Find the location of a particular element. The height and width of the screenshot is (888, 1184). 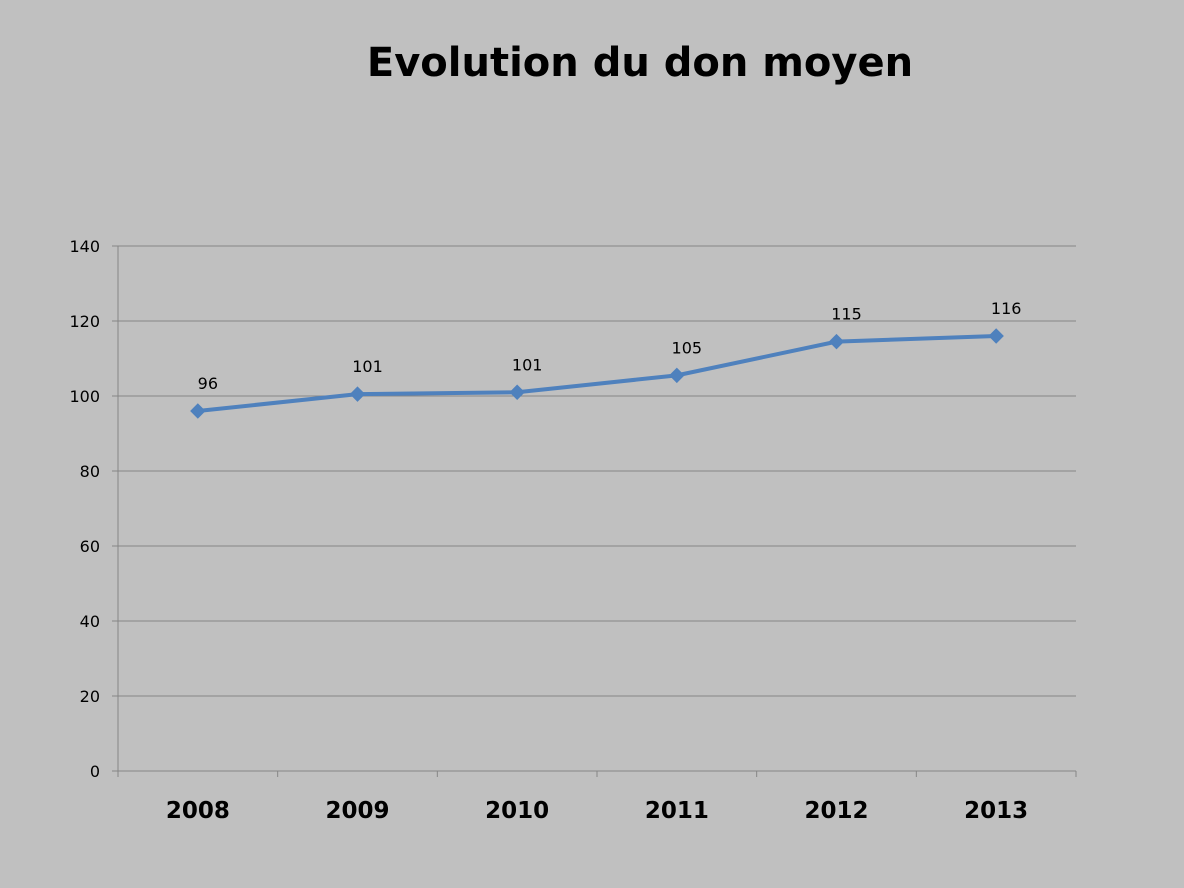

y-tick-label: 0 is located at coordinates (95, 771).